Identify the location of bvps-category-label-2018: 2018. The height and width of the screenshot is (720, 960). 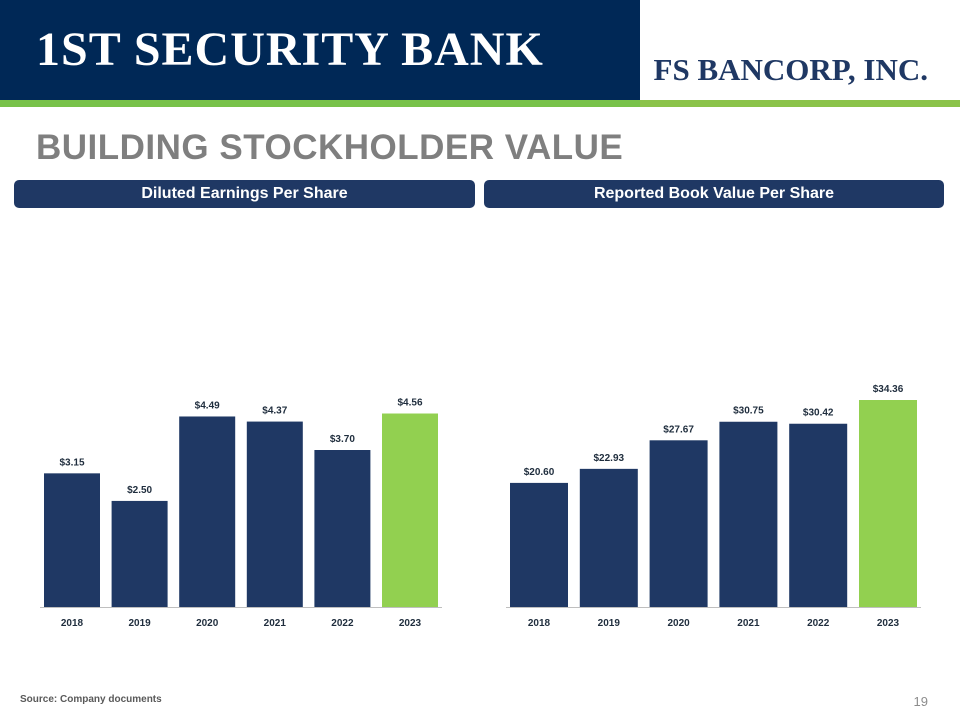
(539, 623).